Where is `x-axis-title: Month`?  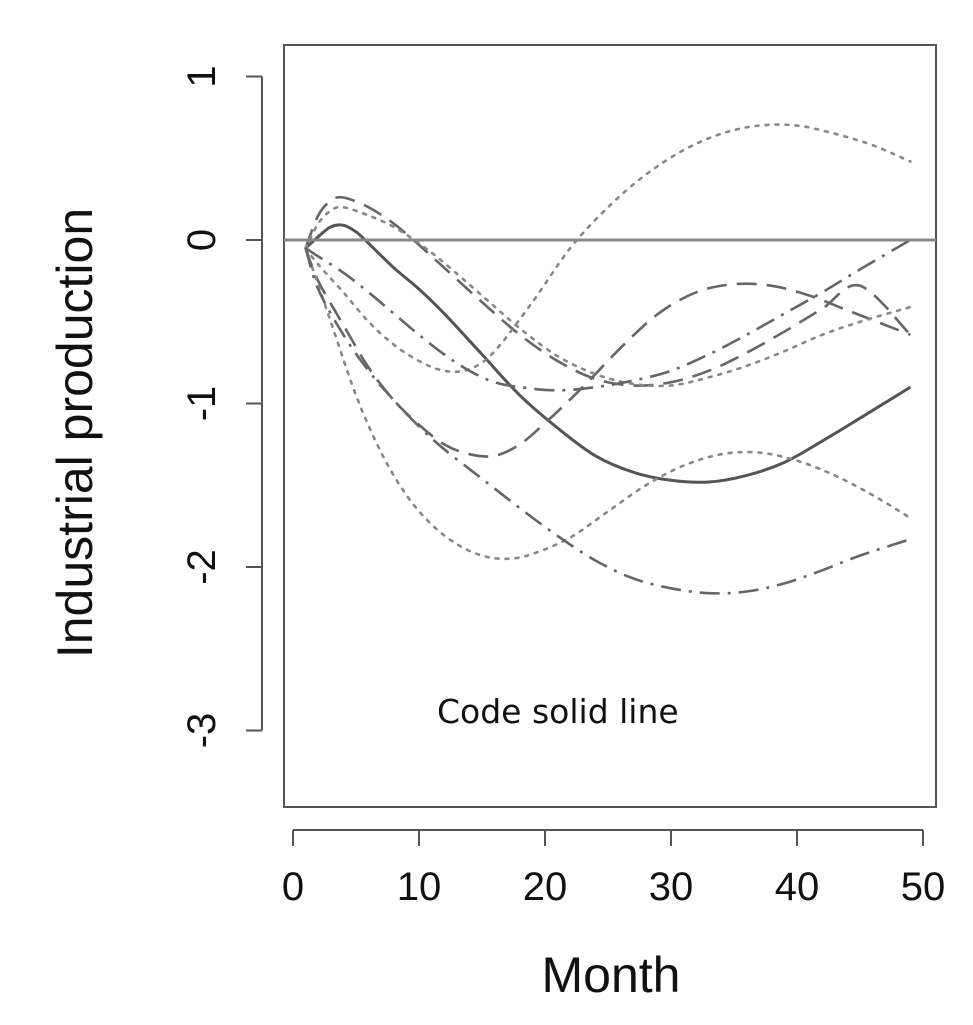
x-axis-title: Month is located at coordinates (611, 975).